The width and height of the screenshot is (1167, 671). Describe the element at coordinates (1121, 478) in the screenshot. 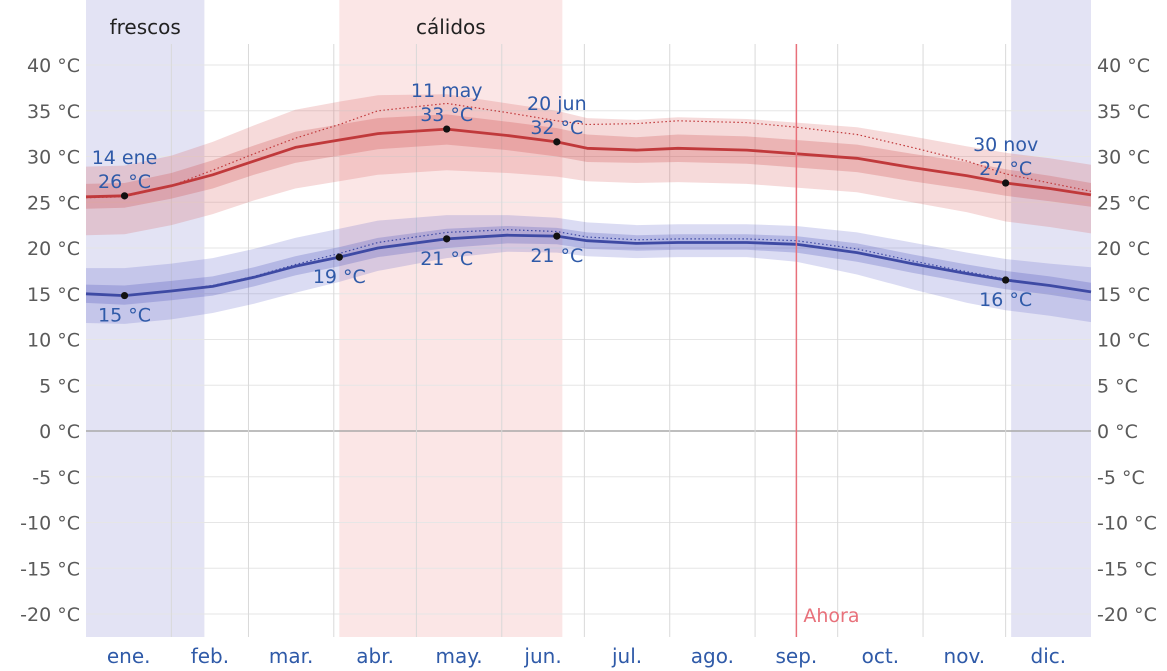

I see `y-tick-label-right: -5 °C` at that location.